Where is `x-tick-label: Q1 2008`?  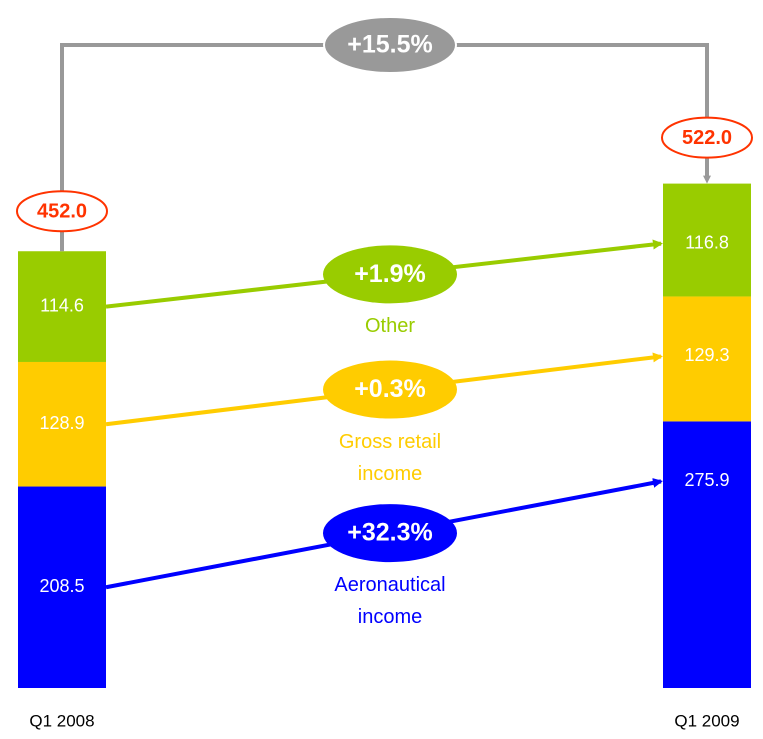 x-tick-label: Q1 2008 is located at coordinates (61, 720).